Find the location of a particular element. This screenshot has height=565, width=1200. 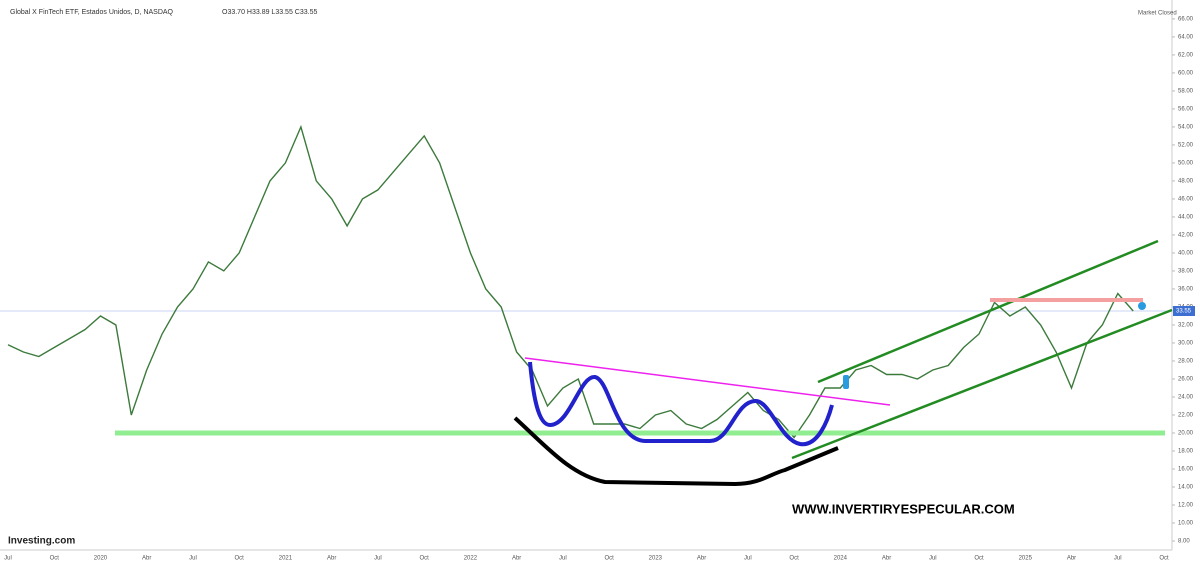

y-tick-label: 58.00 is located at coordinates (1186, 91).